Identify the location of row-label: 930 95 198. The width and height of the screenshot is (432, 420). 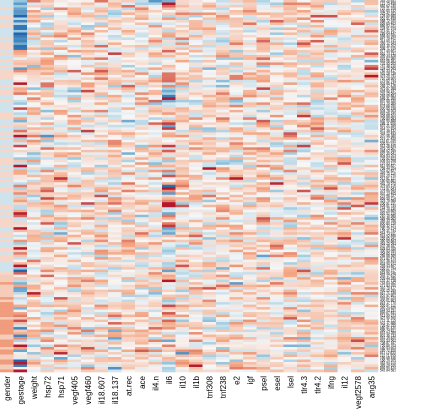
(388, 108).